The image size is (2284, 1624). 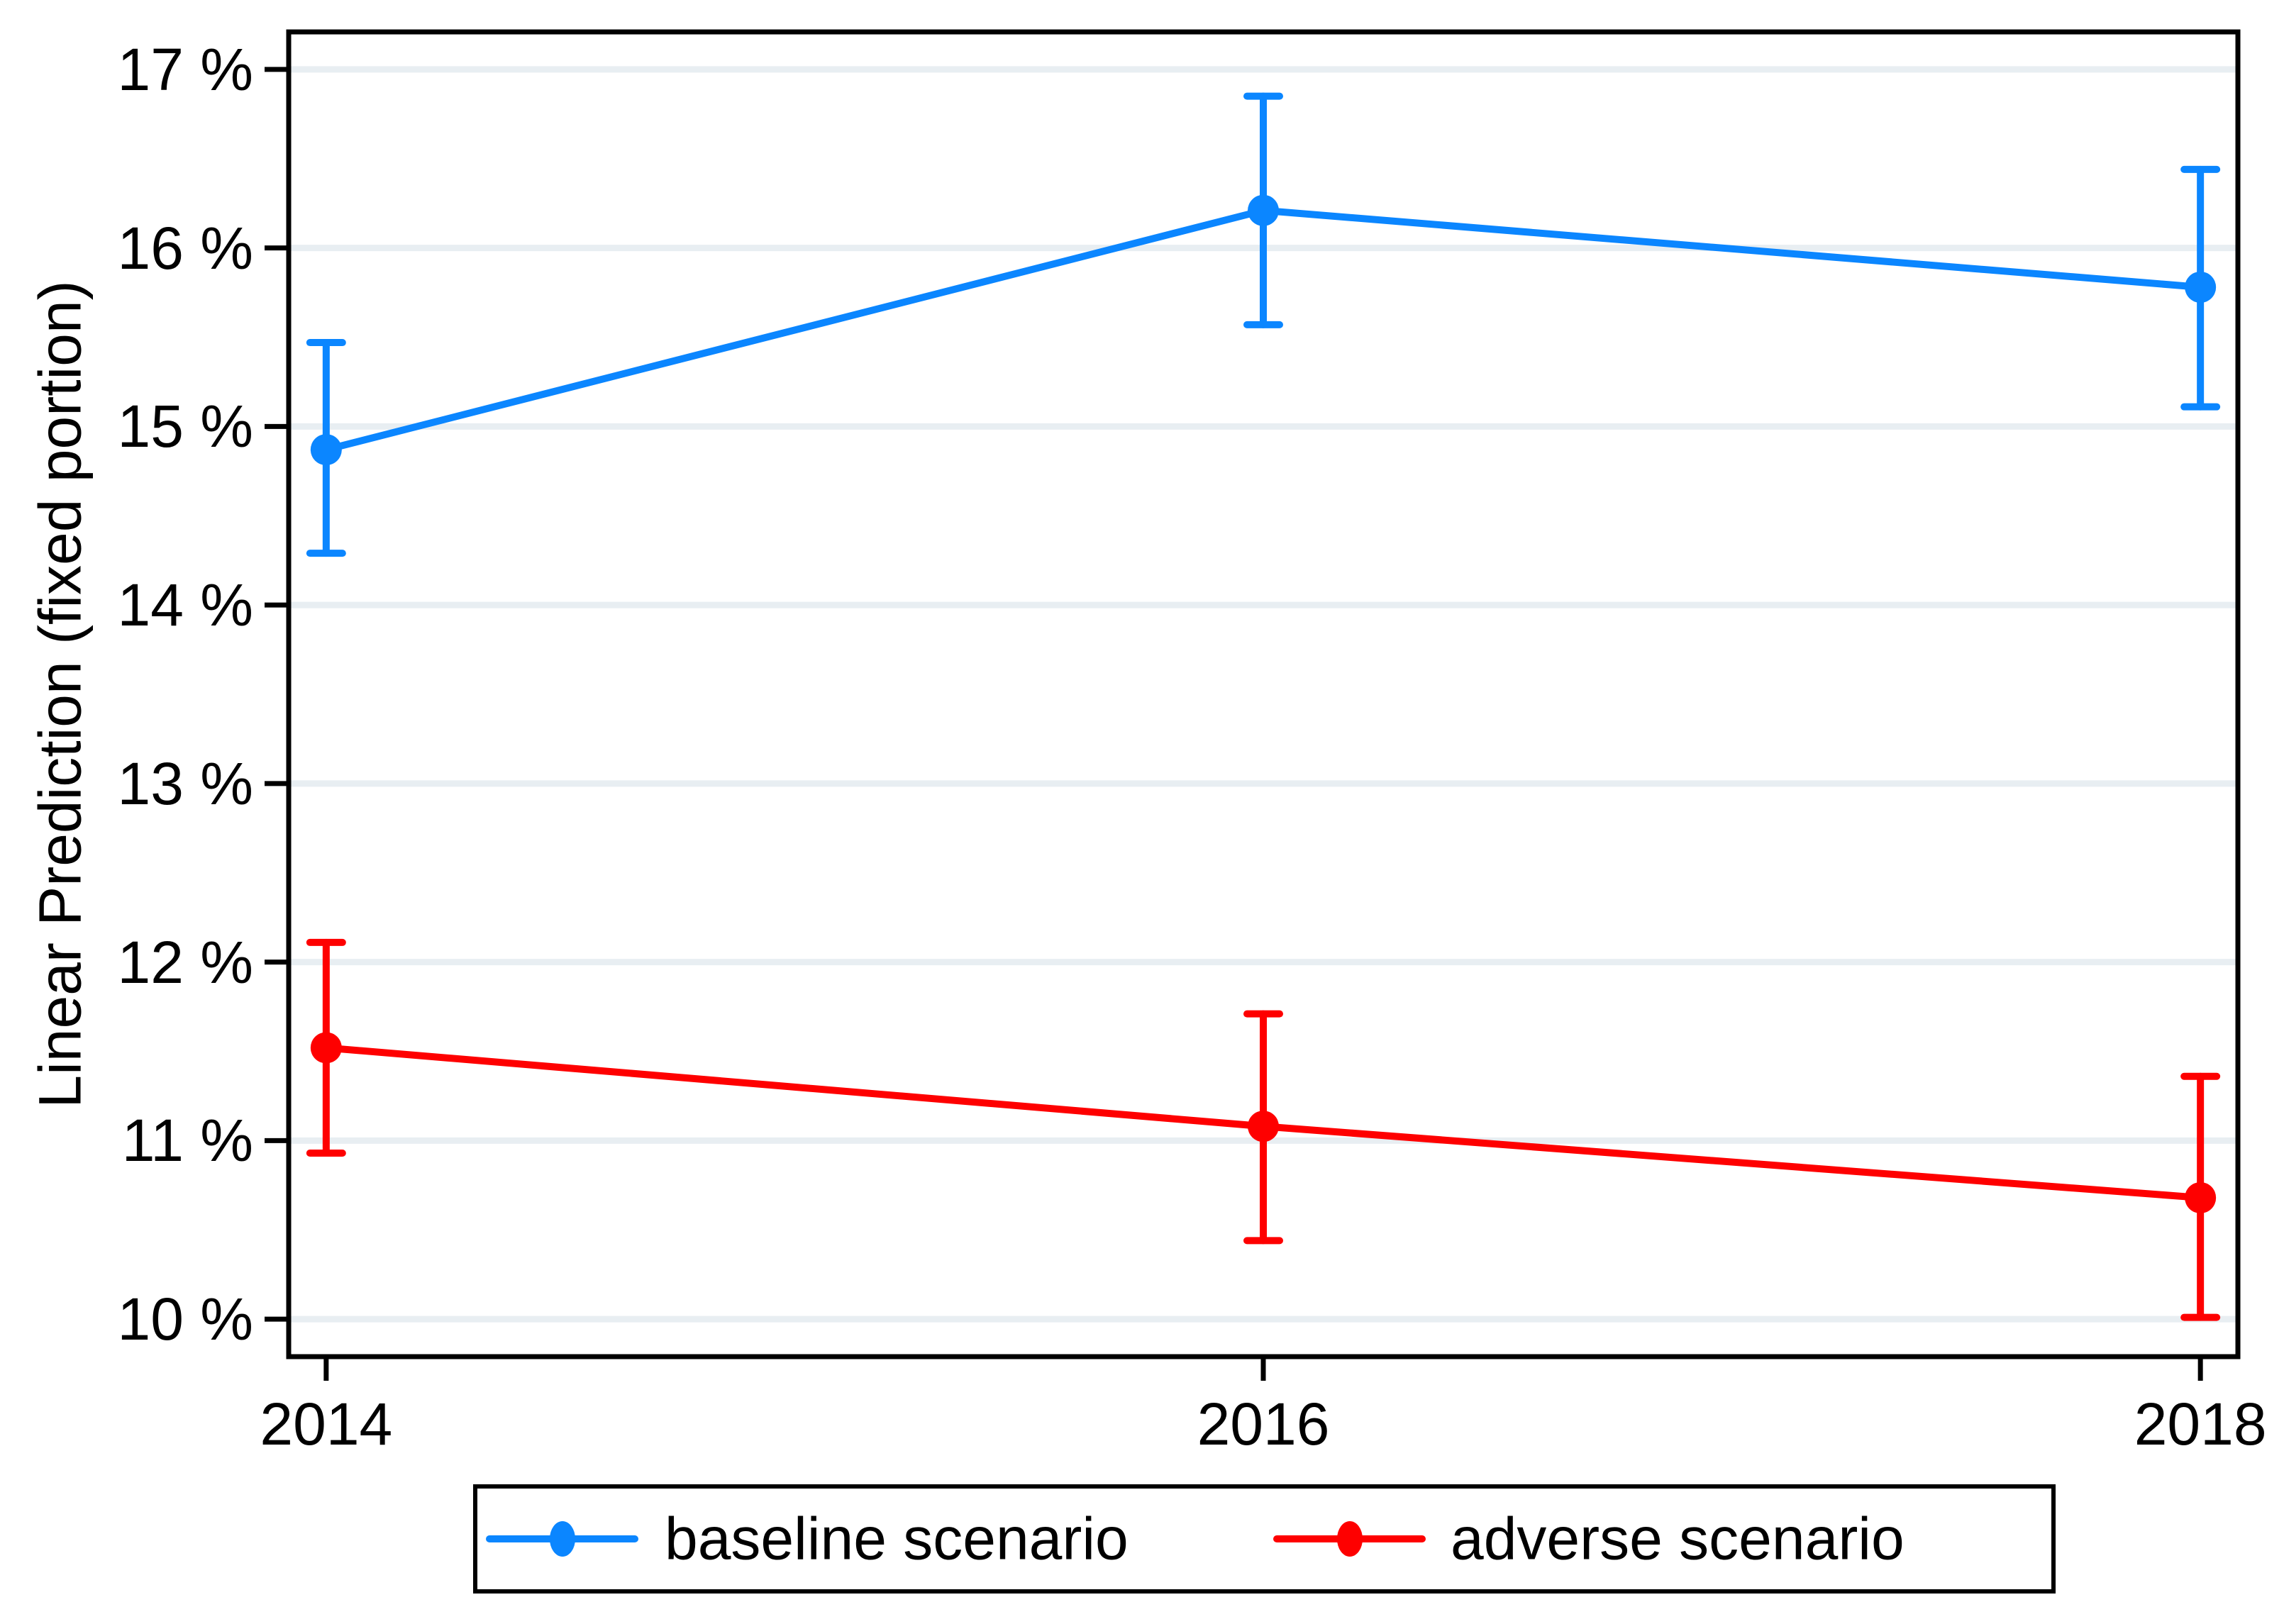 I want to click on x-tick-label: 2014, so click(x=327, y=1424).